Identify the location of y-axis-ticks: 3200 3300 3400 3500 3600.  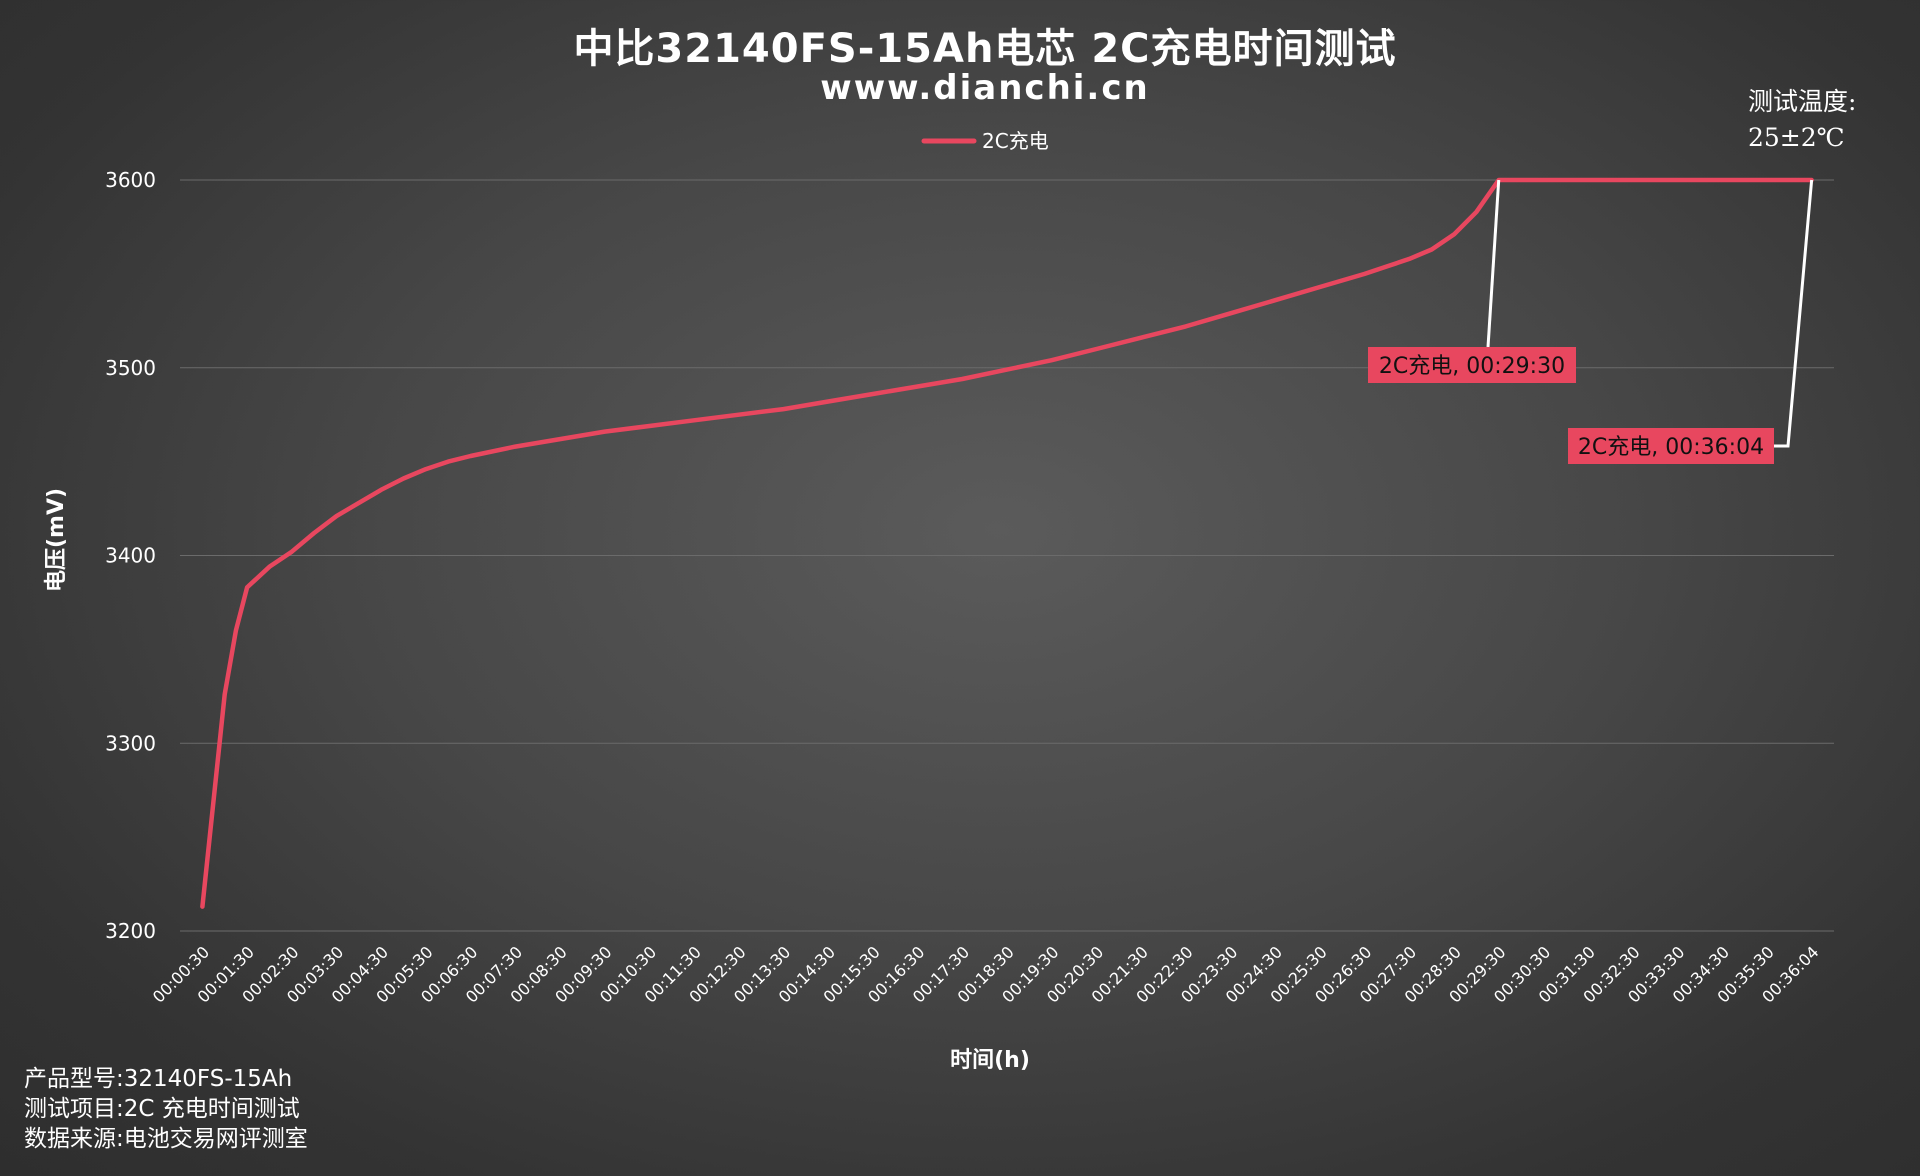
(130, 555).